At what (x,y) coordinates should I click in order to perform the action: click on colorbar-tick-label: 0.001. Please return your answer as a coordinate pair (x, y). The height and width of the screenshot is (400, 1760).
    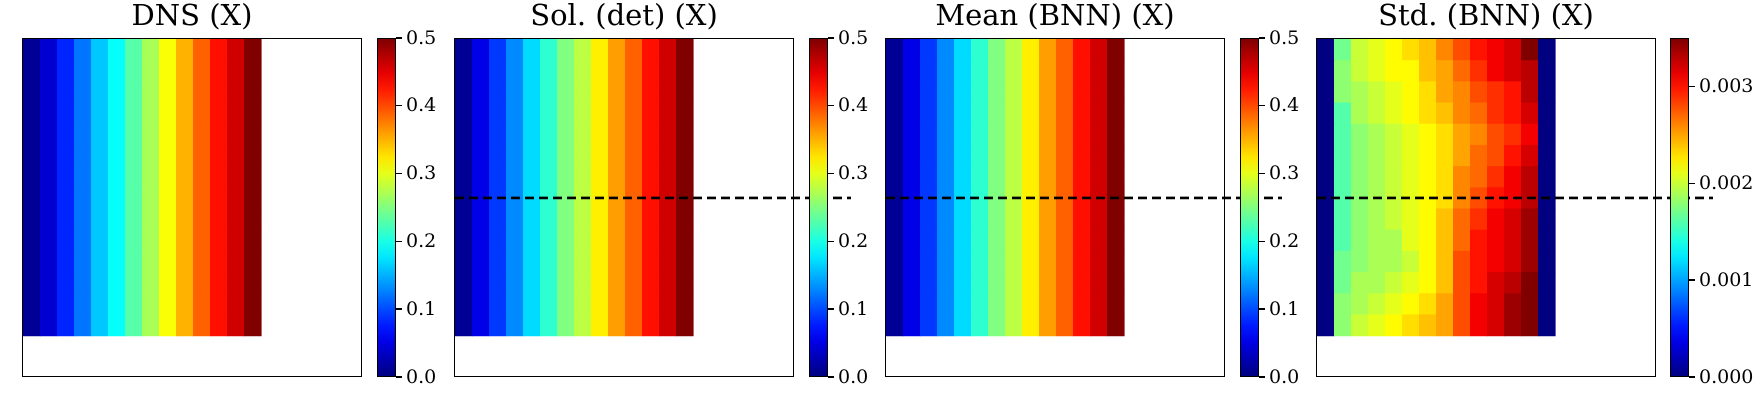
    Looking at the image, I should click on (1726, 279).